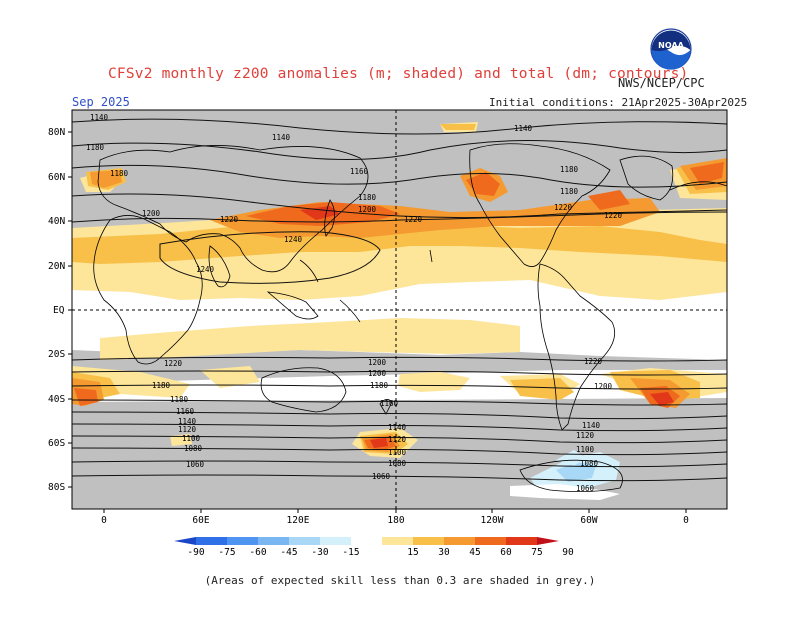  I want to click on lon-label: 120W, so click(492, 520).